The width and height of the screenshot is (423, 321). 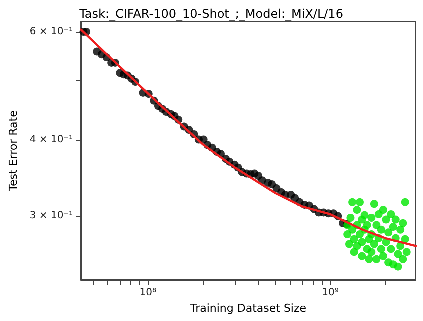 I want to click on y-tick-label: 3 × 10⁻¹, so click(x=52, y=216).